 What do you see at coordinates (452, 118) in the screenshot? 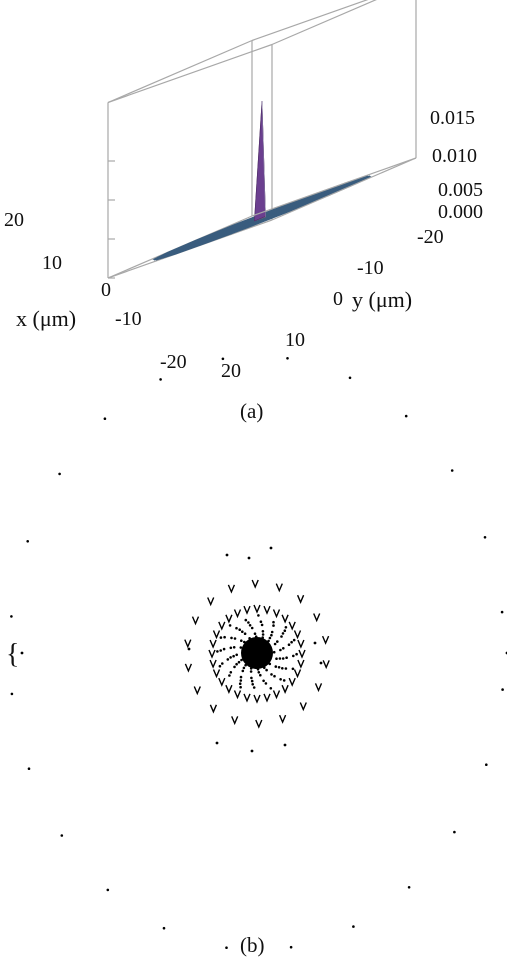
I see `z-tick-0: 0.015` at bounding box center [452, 118].